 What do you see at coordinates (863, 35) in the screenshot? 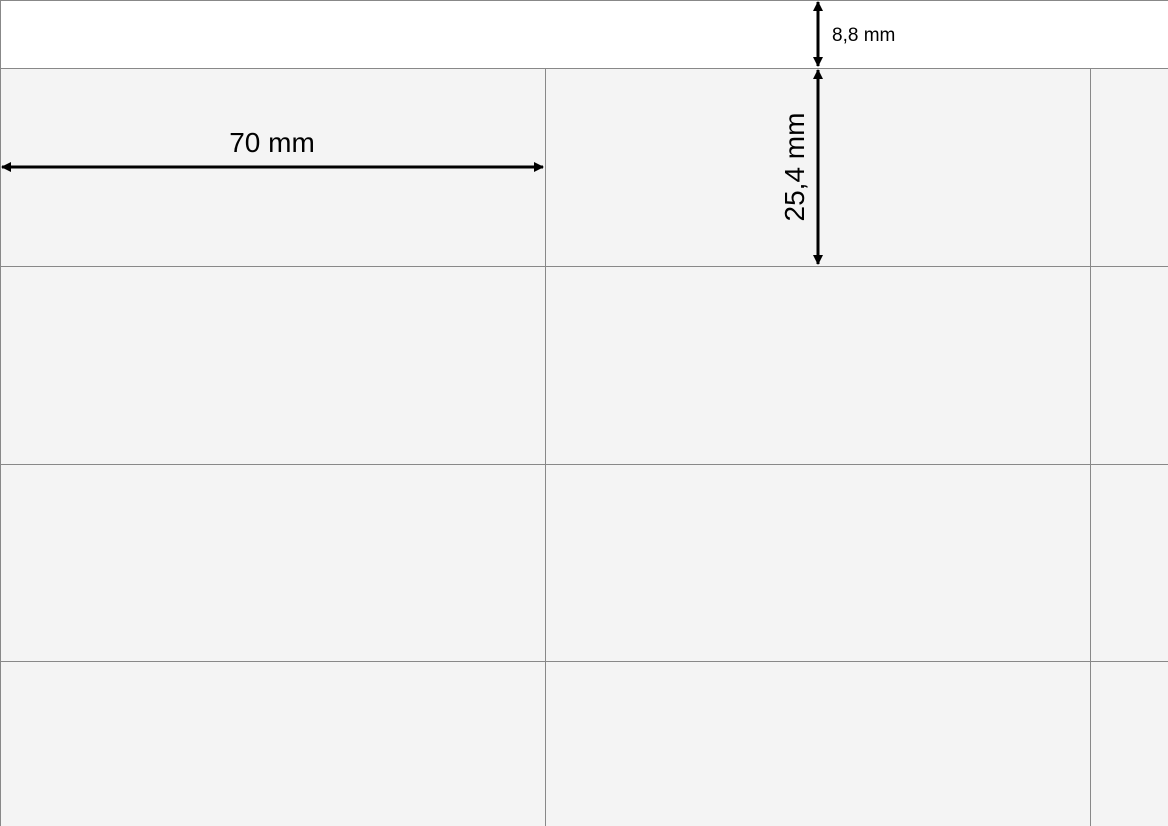
I see `top-margin-label: 8,8 mm` at bounding box center [863, 35].